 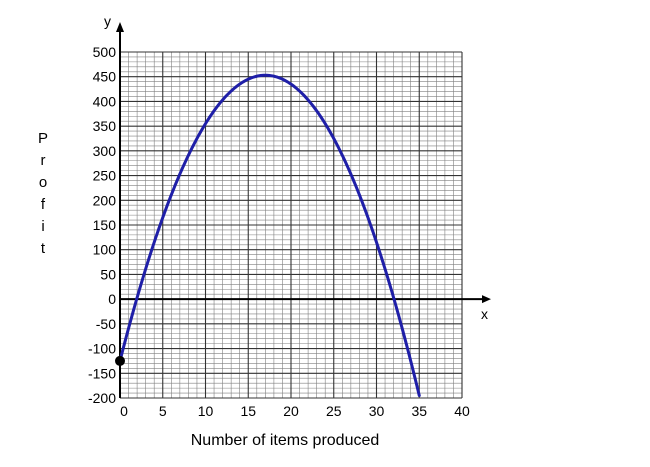 What do you see at coordinates (43, 182) in the screenshot?
I see `y-axis-title-letter: o` at bounding box center [43, 182].